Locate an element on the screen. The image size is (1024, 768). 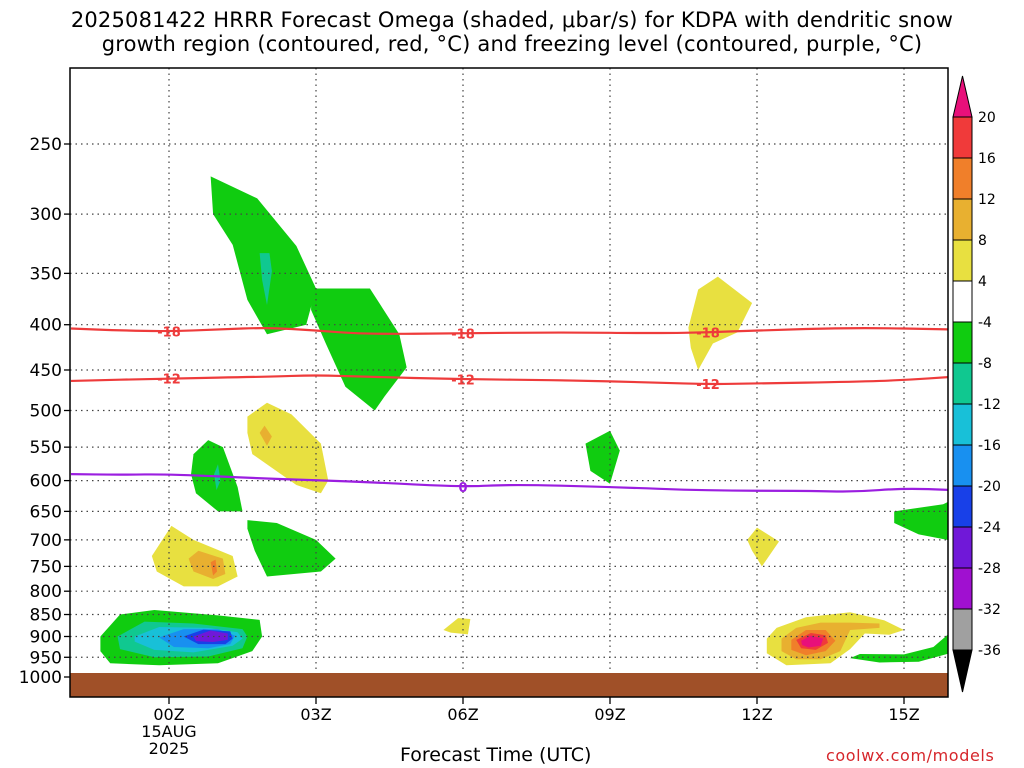
y-tick-label-500: 500 is located at coordinates (46, 412).